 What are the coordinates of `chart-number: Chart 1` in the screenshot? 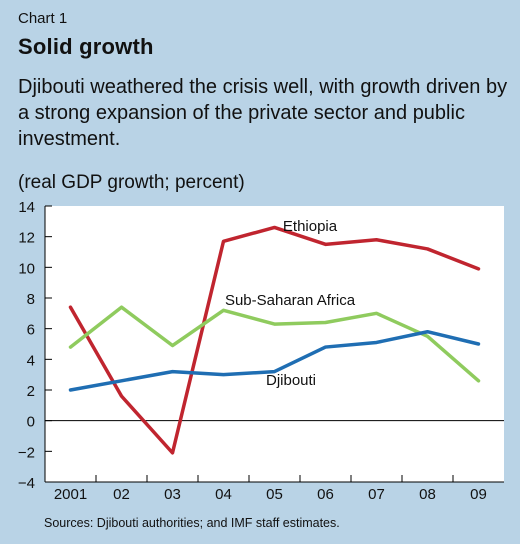 It's located at (43, 18).